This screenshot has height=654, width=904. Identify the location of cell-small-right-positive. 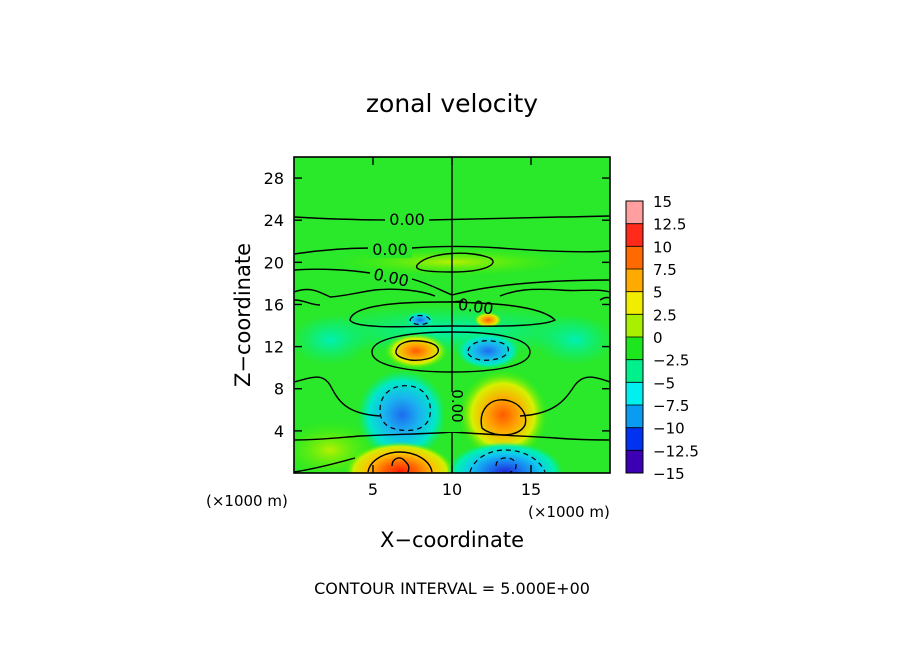
(488, 320).